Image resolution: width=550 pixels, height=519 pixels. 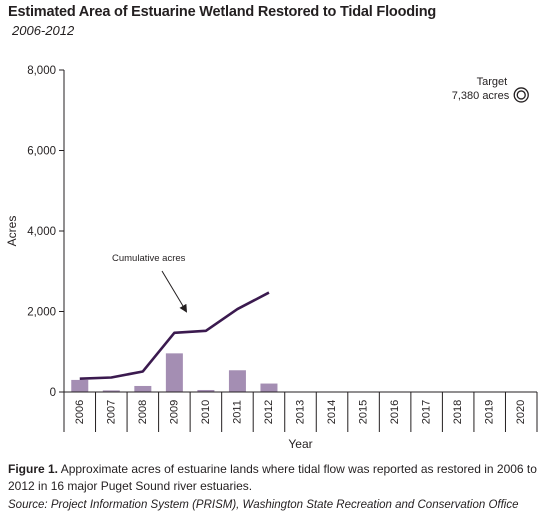 I want to click on x-tick-label: 2008, so click(x=143, y=412).